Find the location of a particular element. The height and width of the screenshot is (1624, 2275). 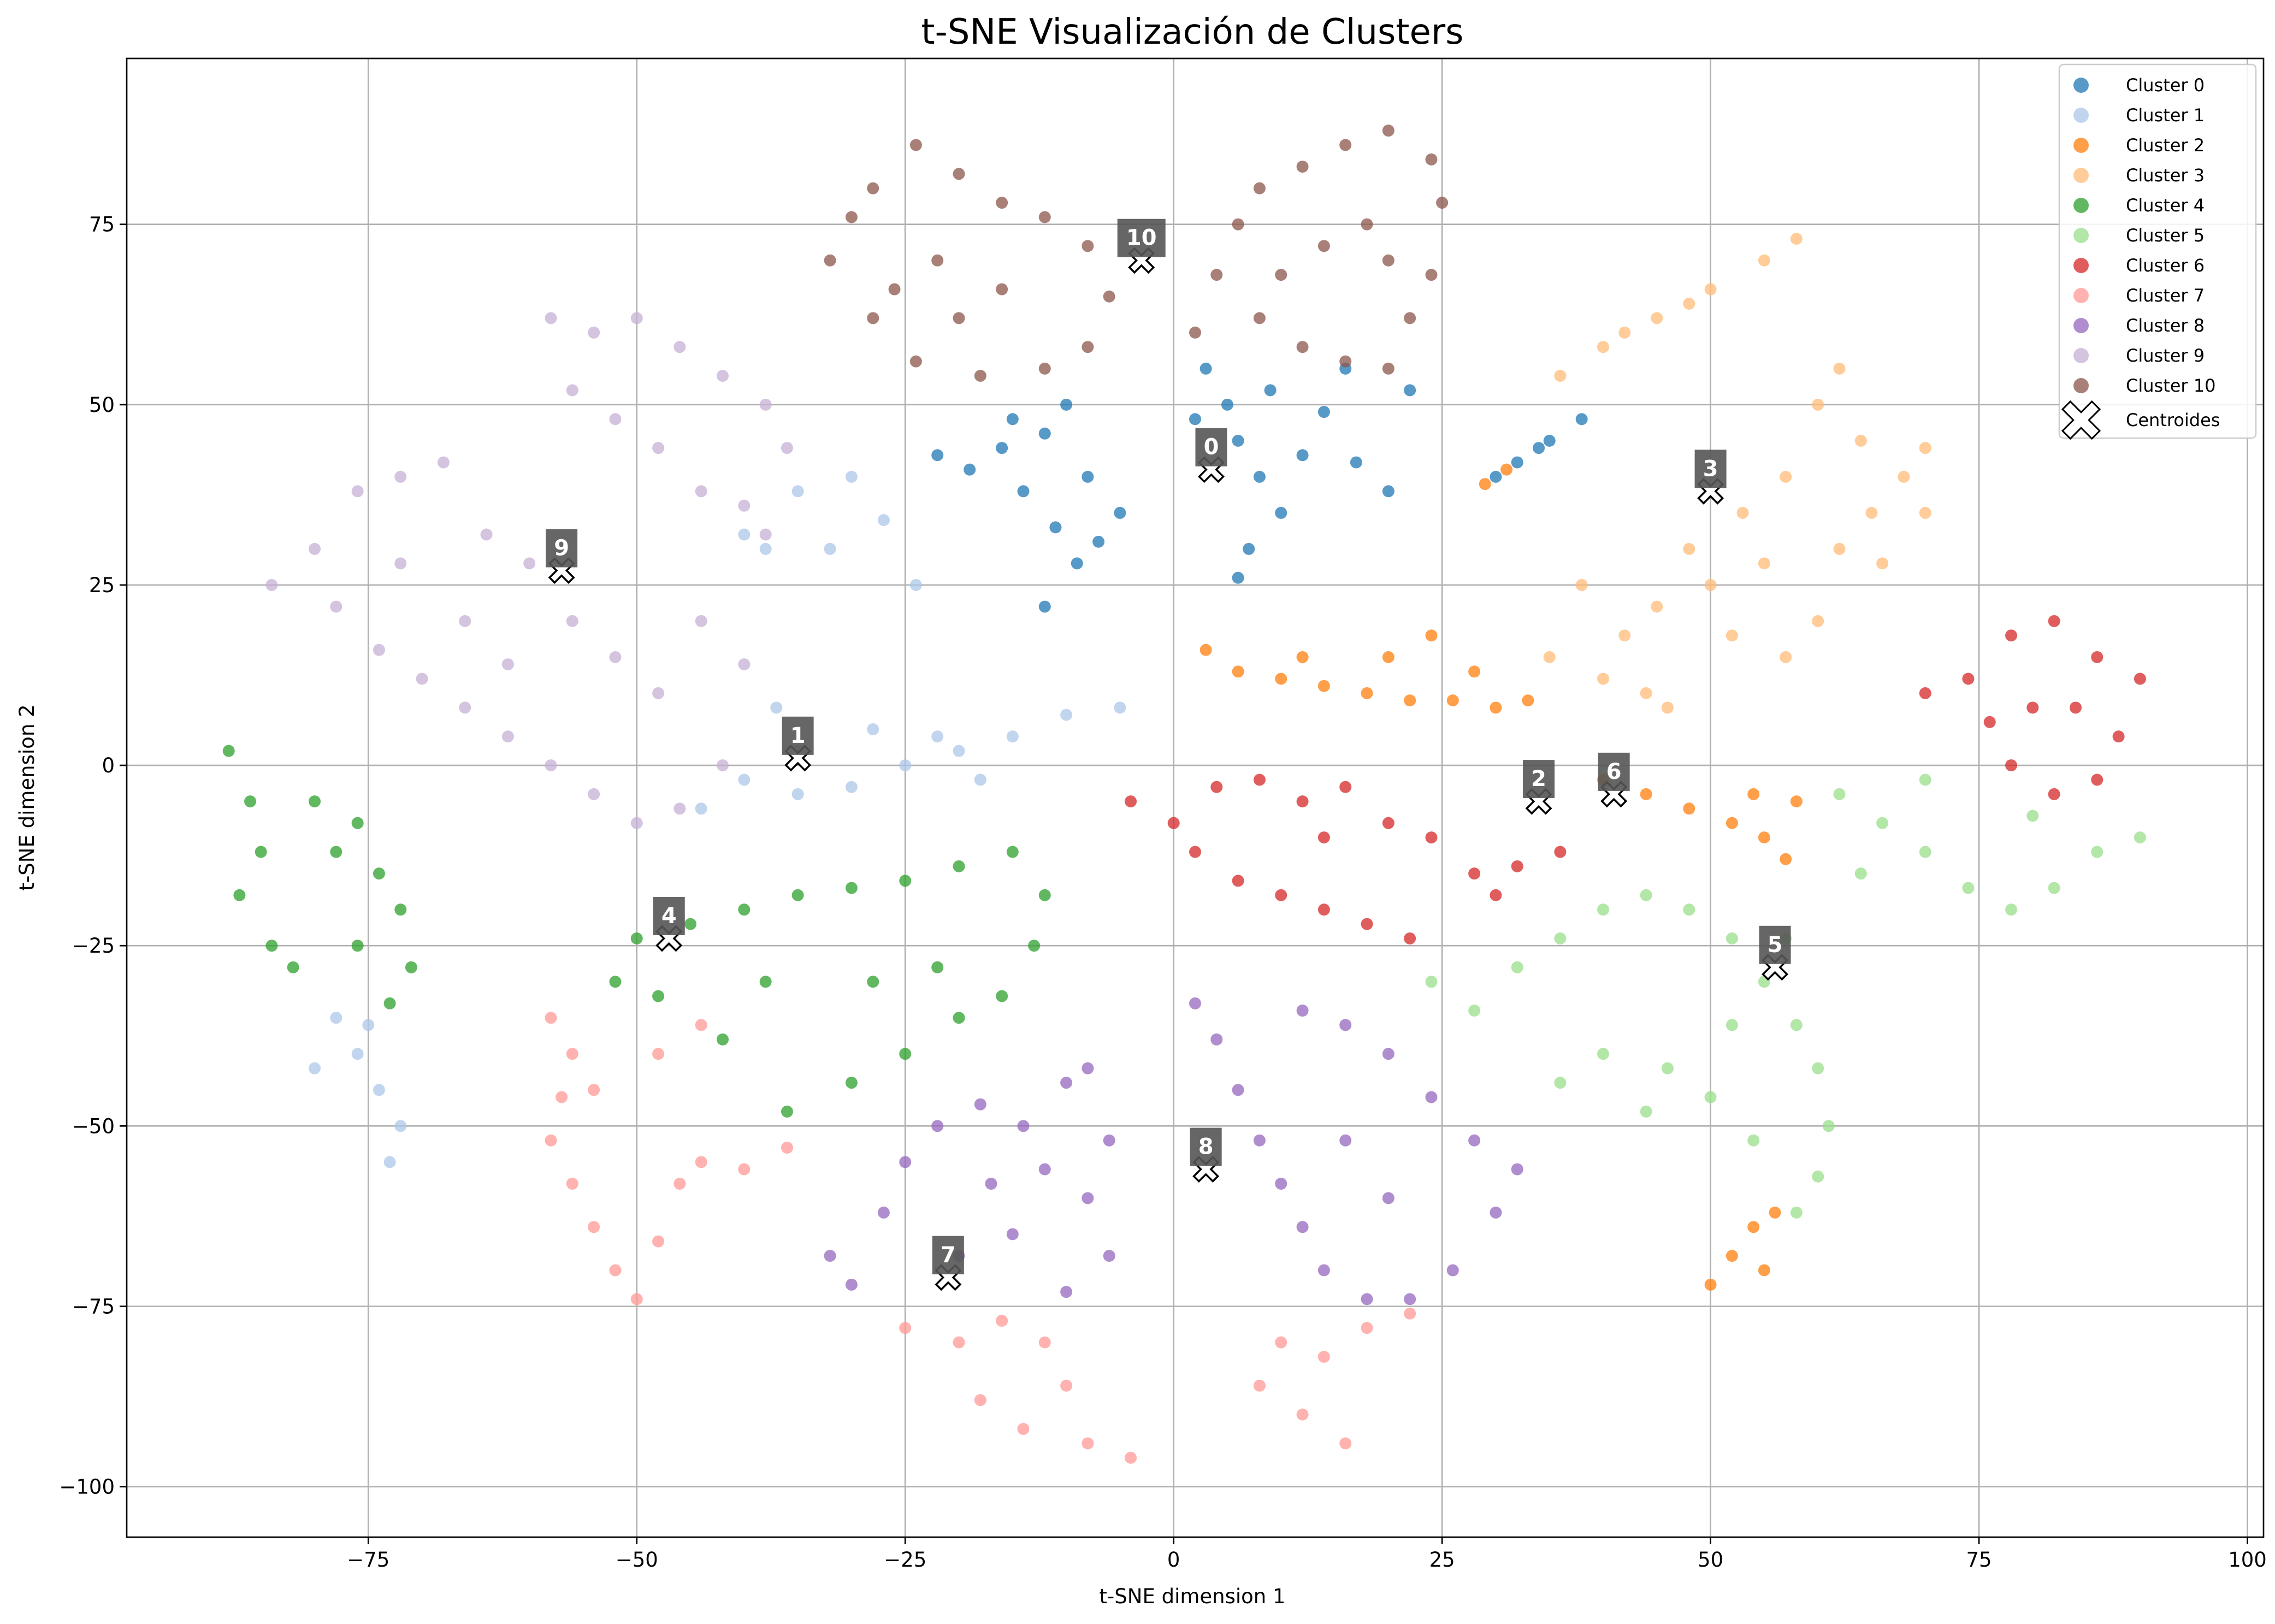

centroid-5: 5 is located at coordinates (1775, 953).